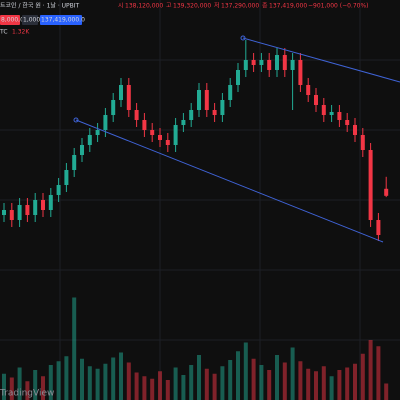  Describe the element at coordinates (288, 6) in the screenshot. I see `ohlc-value: 137,419,000` at that location.